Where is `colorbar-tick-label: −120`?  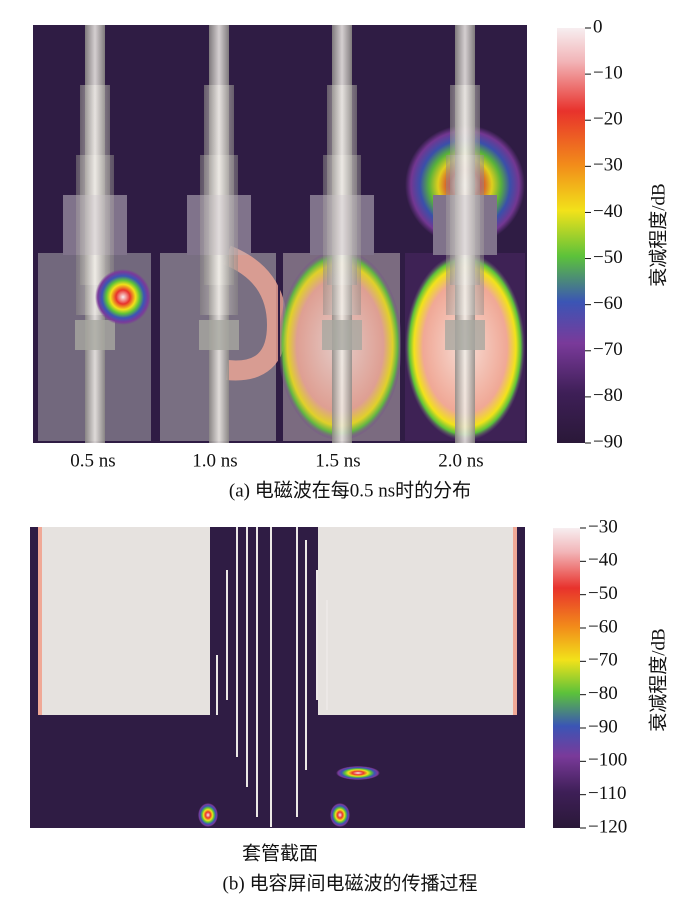 colorbar-tick-label: −120 is located at coordinates (607, 826).